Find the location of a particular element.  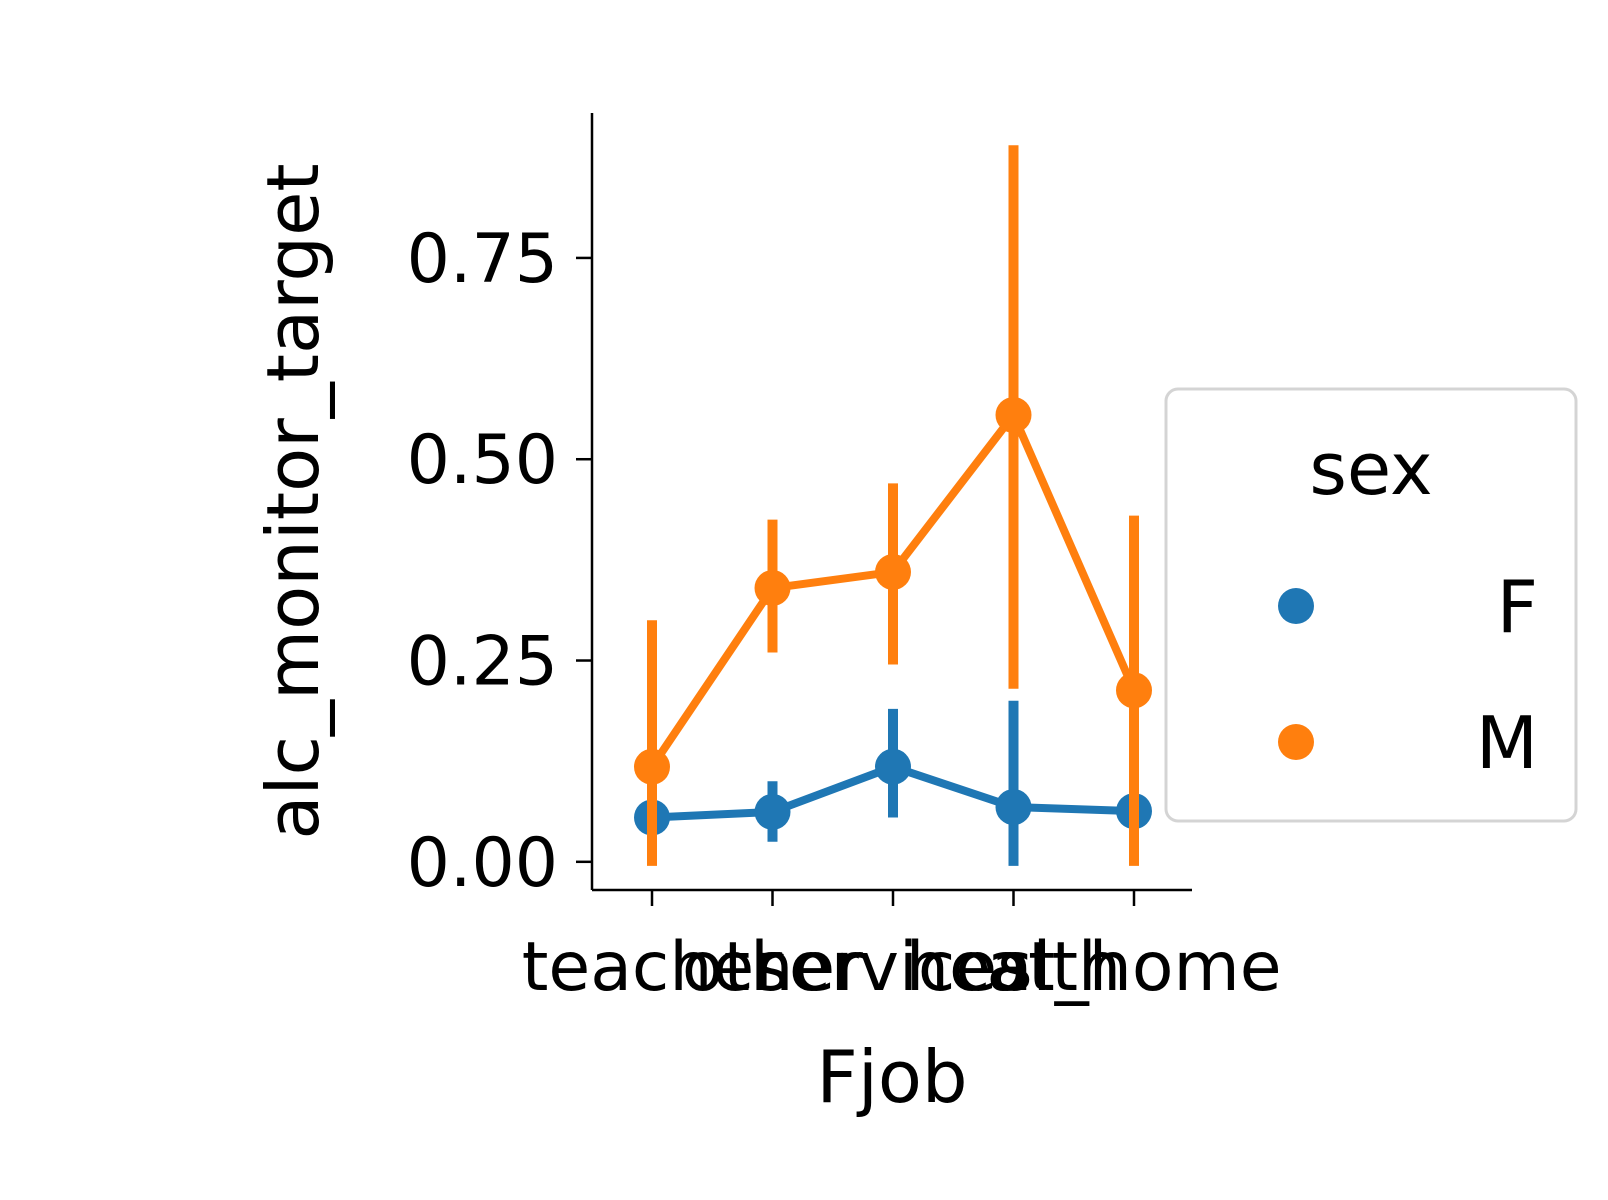

series-F is located at coordinates (893, 783).